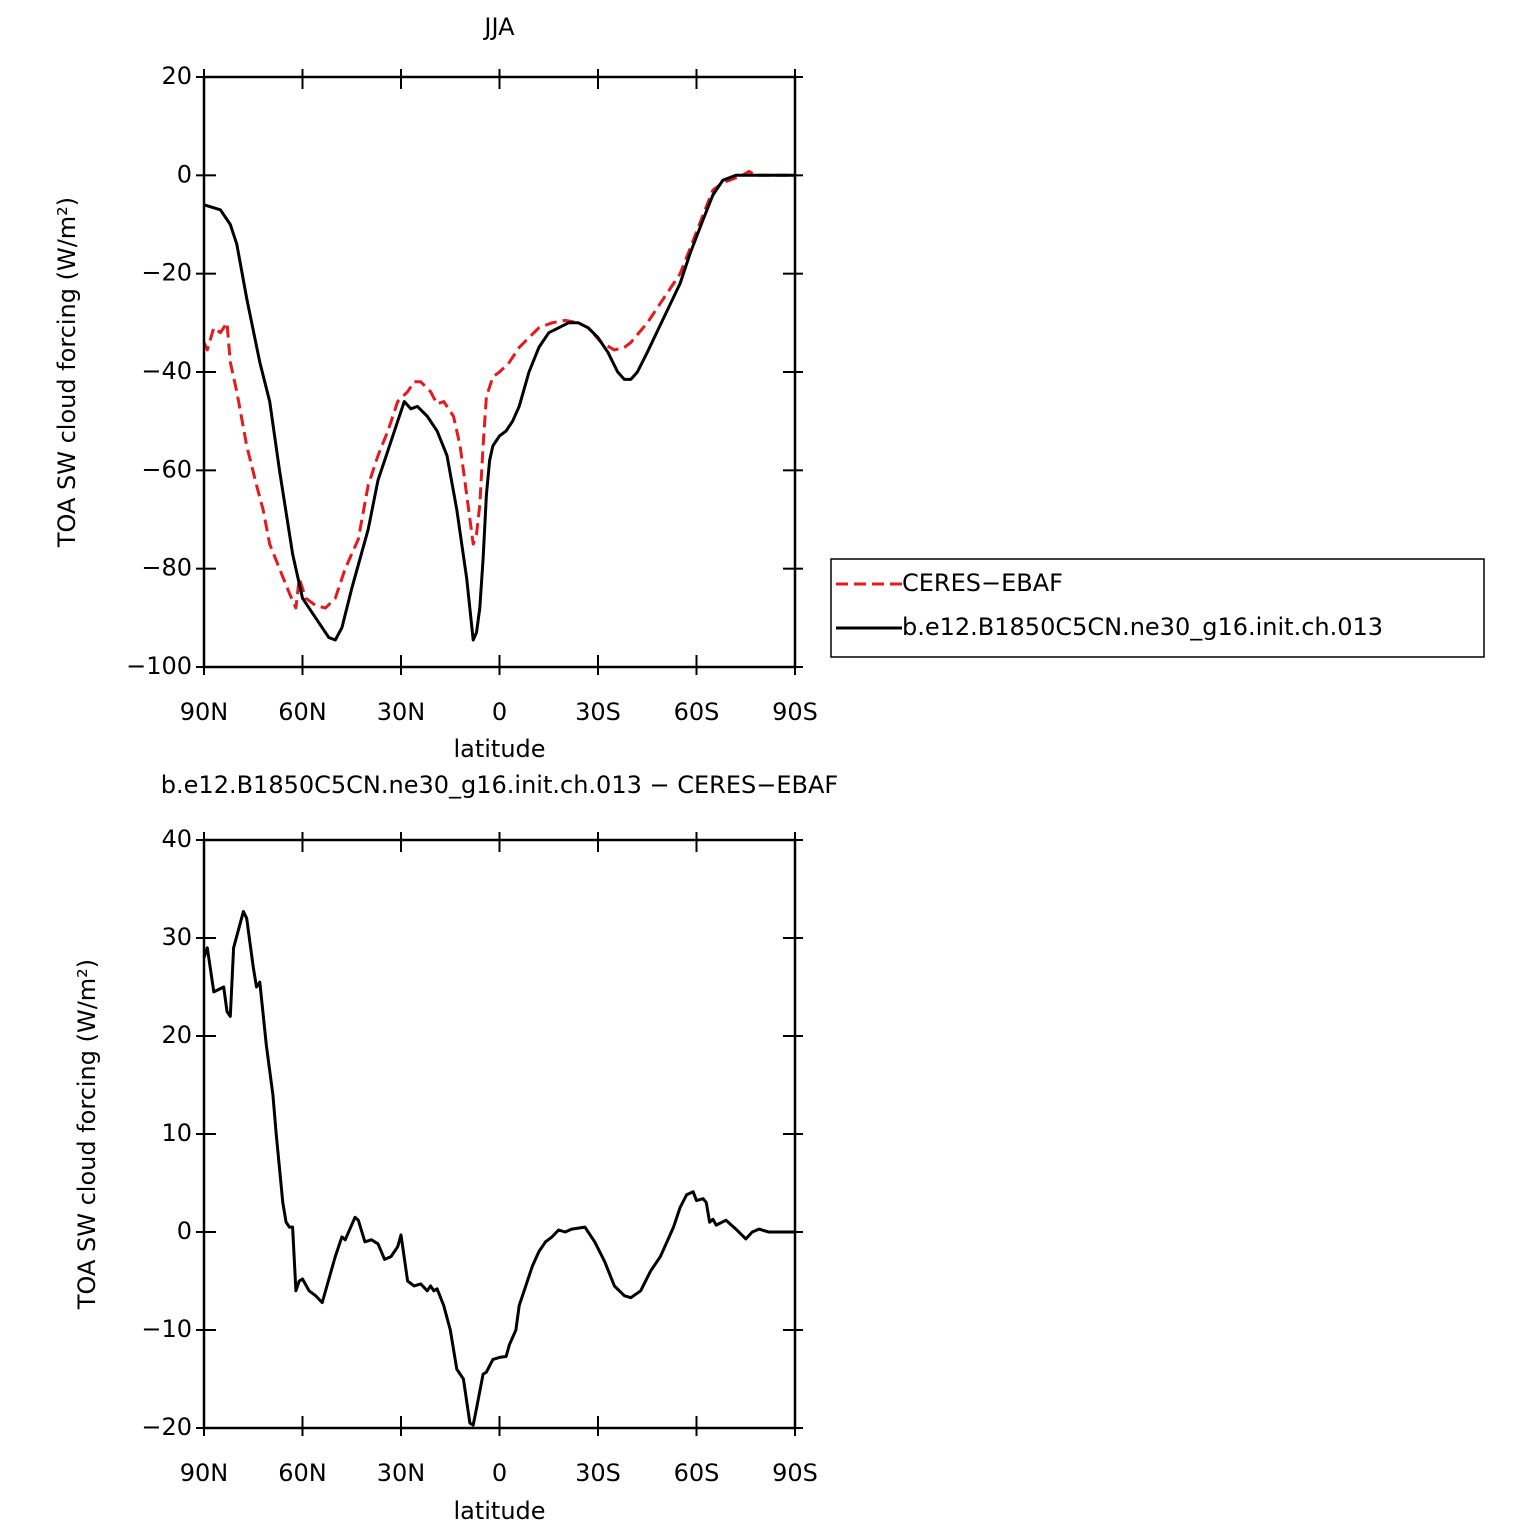  I want to click on legend-label: b.e12.B1850C5CN.ne30_g16.init.ch.013, so click(1142, 627).